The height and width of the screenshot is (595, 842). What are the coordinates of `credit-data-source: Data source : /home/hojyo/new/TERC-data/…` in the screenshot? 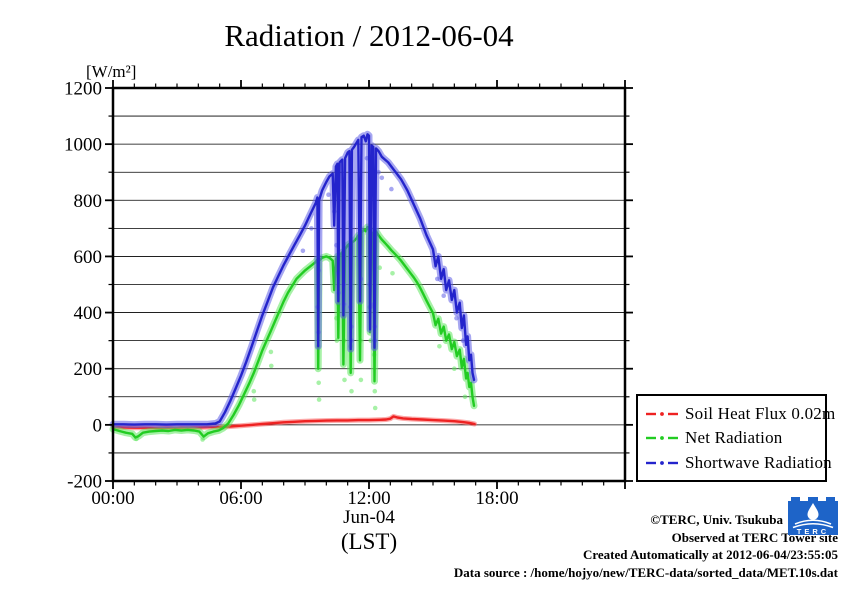 It's located at (645, 572).